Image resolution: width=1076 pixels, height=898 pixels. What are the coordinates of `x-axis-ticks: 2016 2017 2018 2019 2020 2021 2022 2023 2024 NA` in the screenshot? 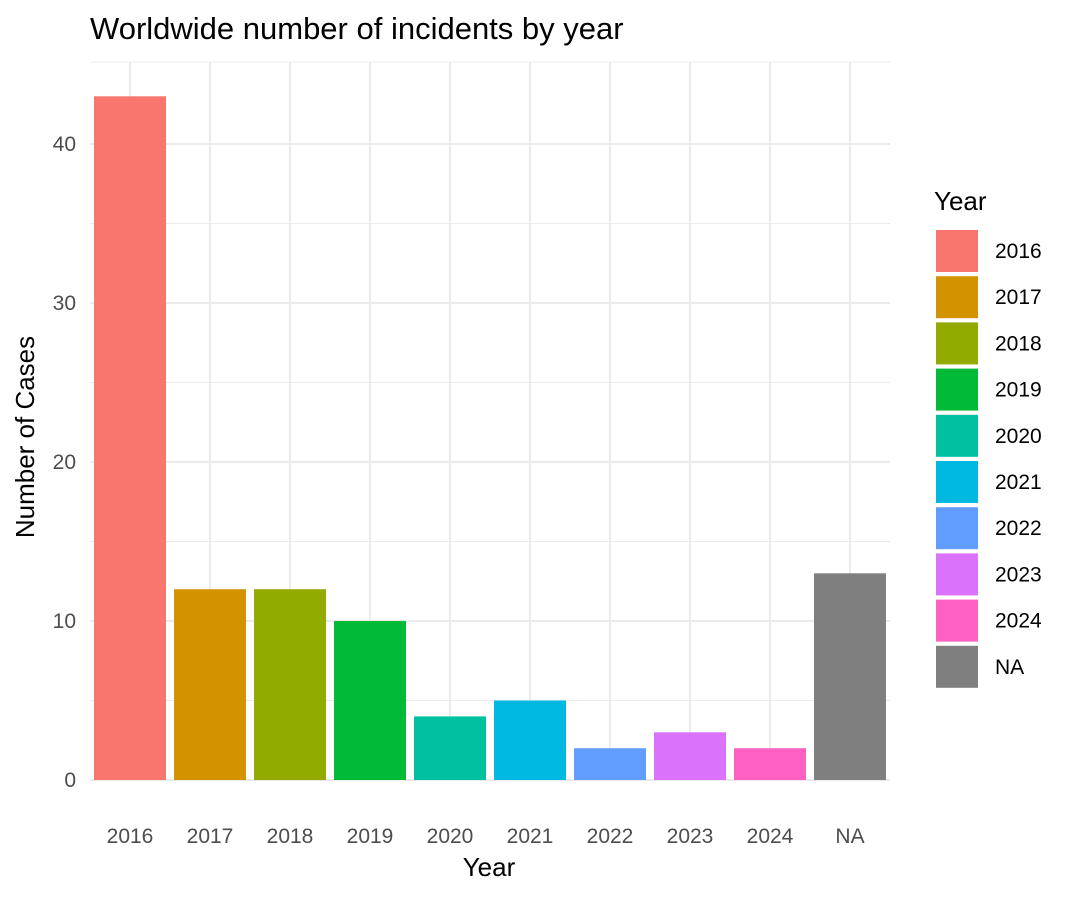 It's located at (486, 836).